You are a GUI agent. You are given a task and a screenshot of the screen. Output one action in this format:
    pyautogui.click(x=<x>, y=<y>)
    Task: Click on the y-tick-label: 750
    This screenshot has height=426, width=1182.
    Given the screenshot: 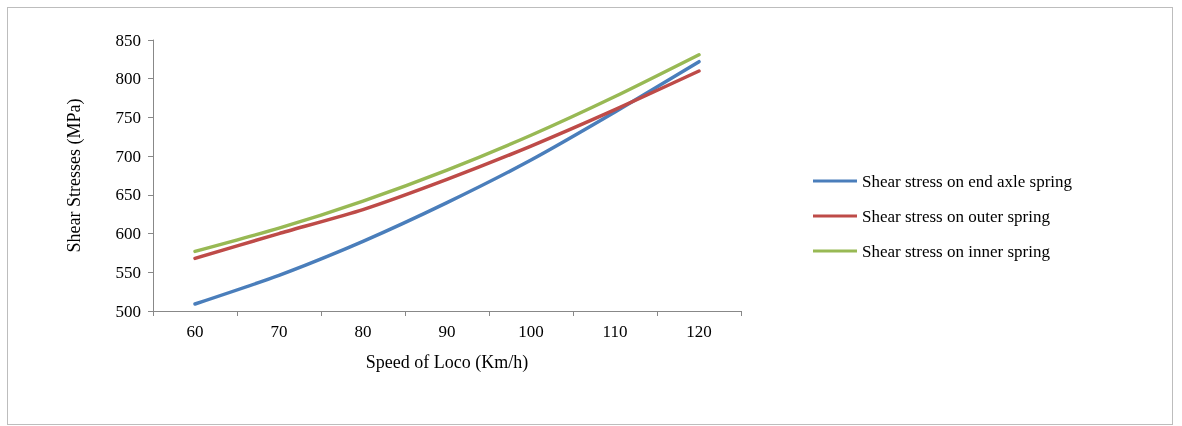 What is the action you would take?
    pyautogui.click(x=128, y=117)
    